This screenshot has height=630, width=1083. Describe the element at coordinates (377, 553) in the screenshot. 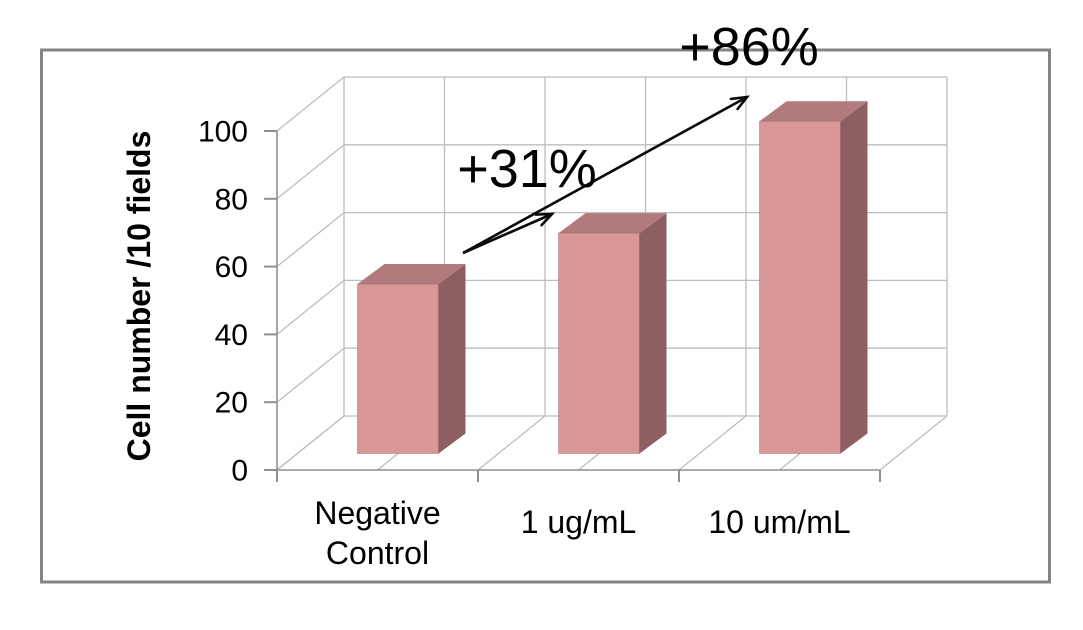

I see `x-category-label-0-line2: Control` at that location.